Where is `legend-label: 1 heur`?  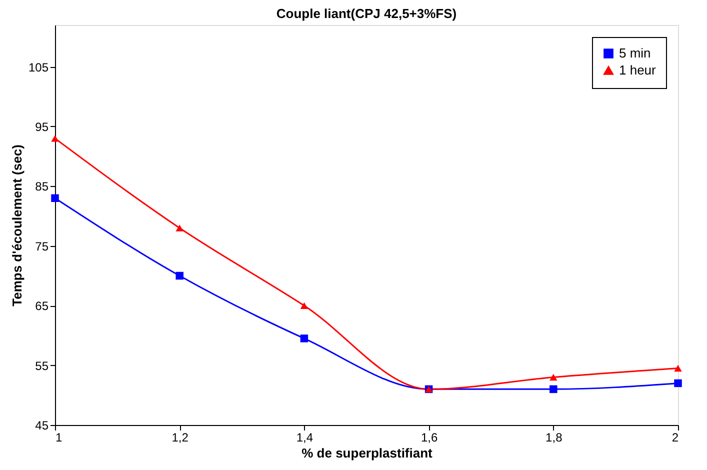 legend-label: 1 heur is located at coordinates (638, 70).